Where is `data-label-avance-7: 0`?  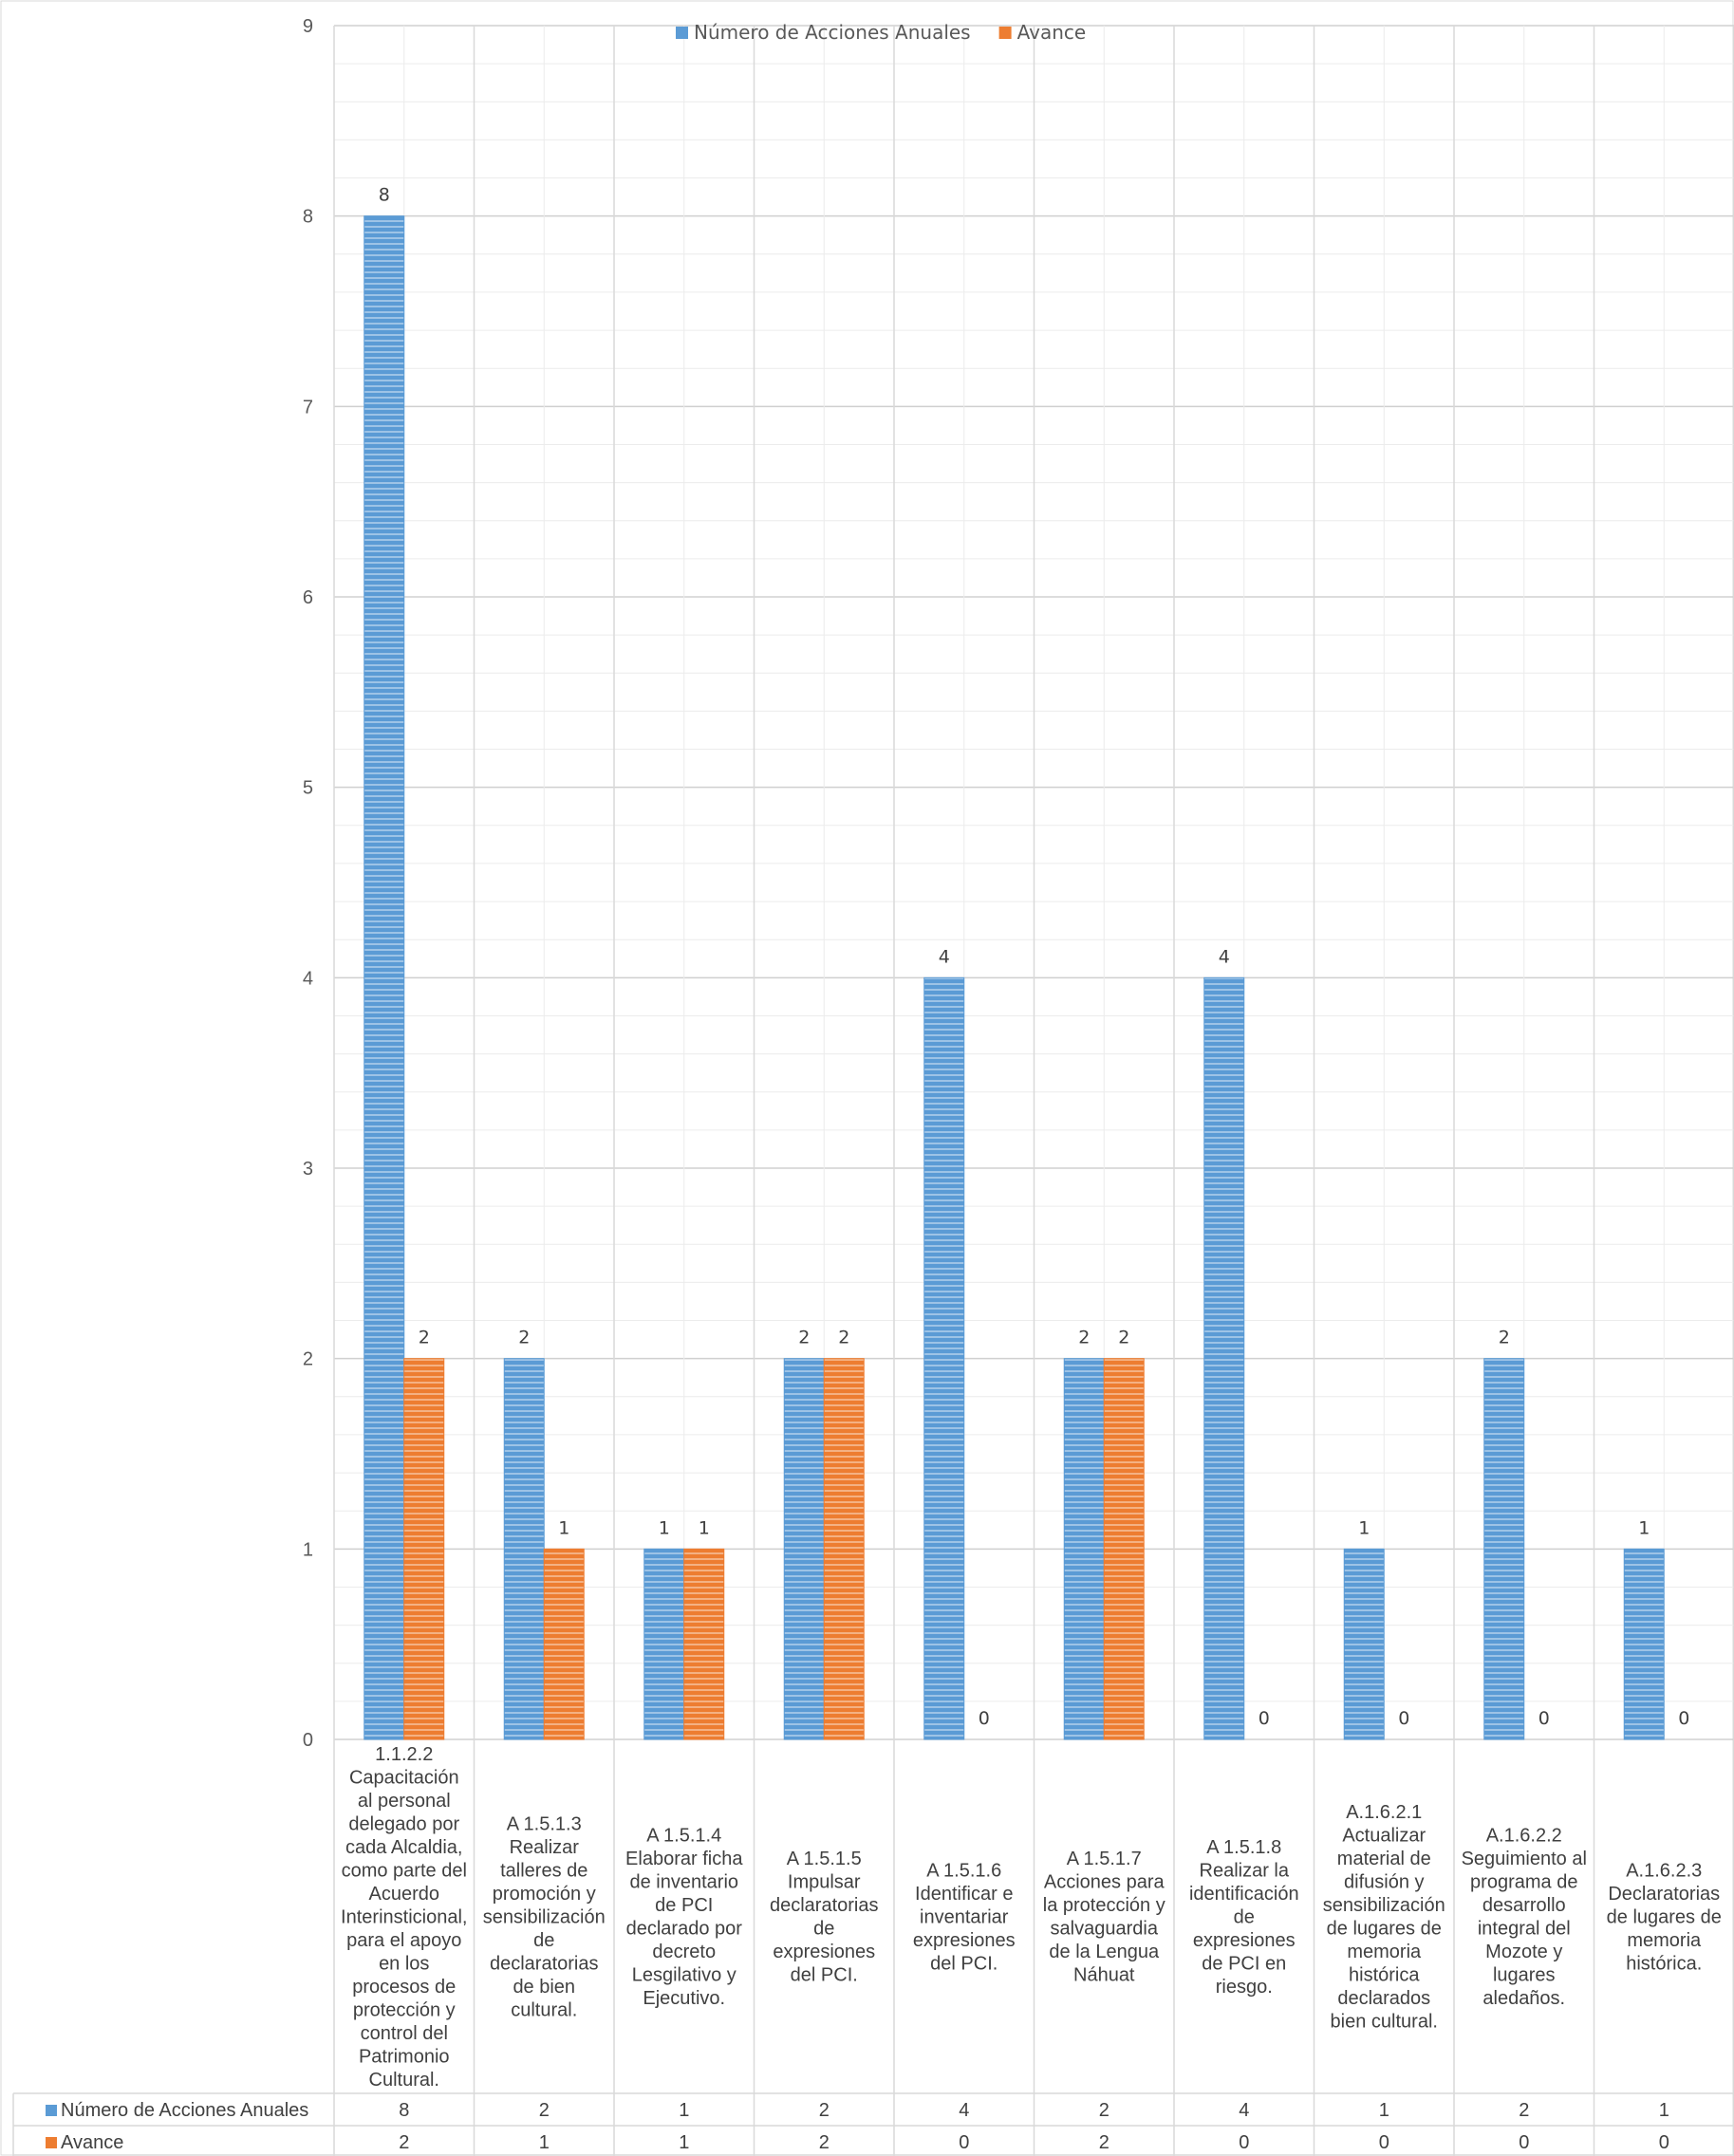
data-label-avance-7: 0 is located at coordinates (1264, 1718).